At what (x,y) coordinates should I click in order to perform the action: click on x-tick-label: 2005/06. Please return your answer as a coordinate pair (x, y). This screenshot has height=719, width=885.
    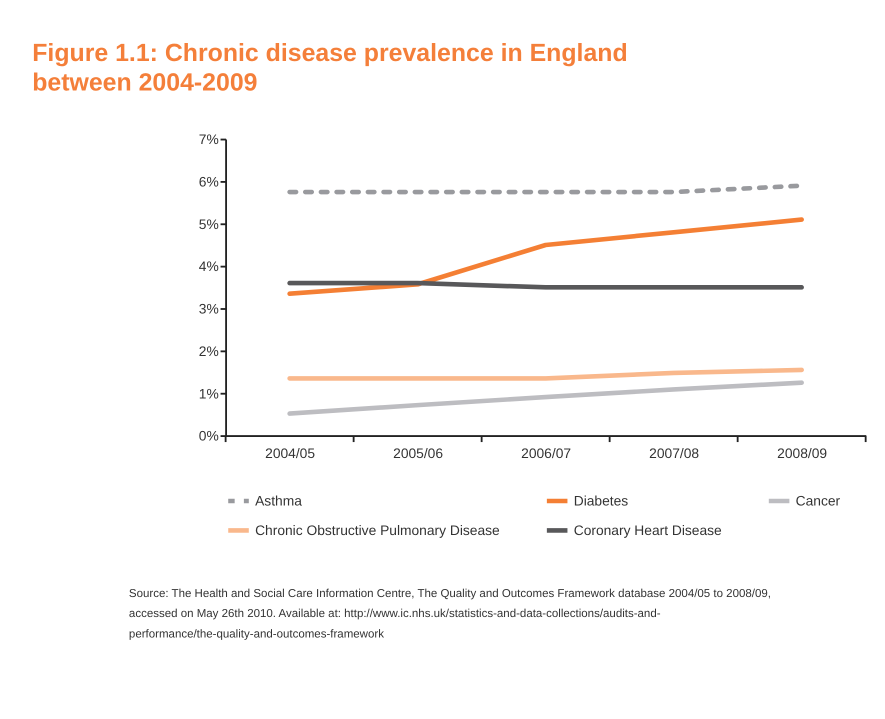
    Looking at the image, I should click on (418, 453).